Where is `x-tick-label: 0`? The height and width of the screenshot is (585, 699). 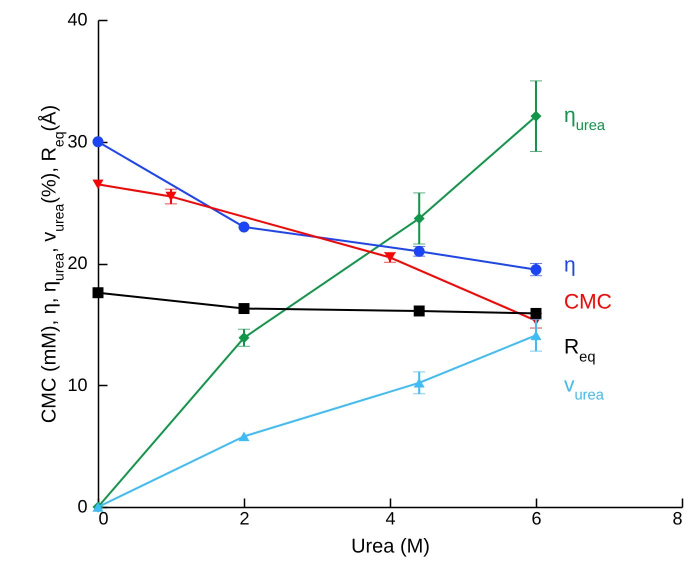 x-tick-label: 0 is located at coordinates (103, 518).